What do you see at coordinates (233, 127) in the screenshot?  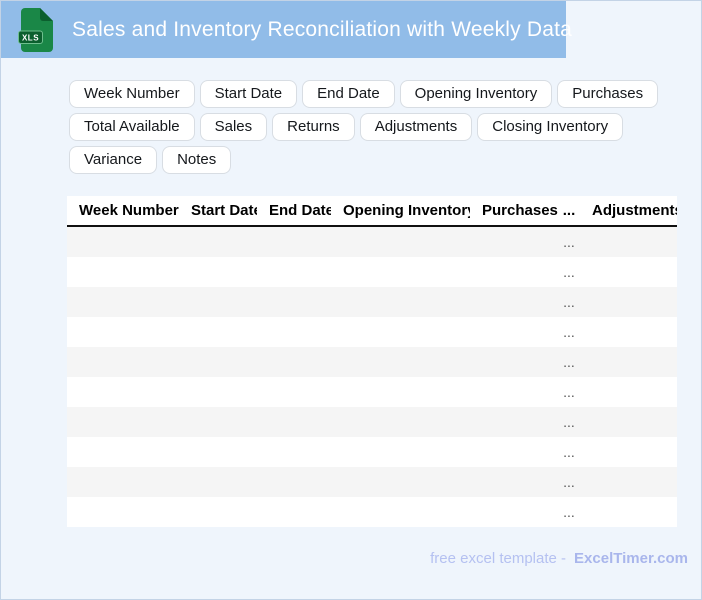 I see `chip-sales: Sales` at bounding box center [233, 127].